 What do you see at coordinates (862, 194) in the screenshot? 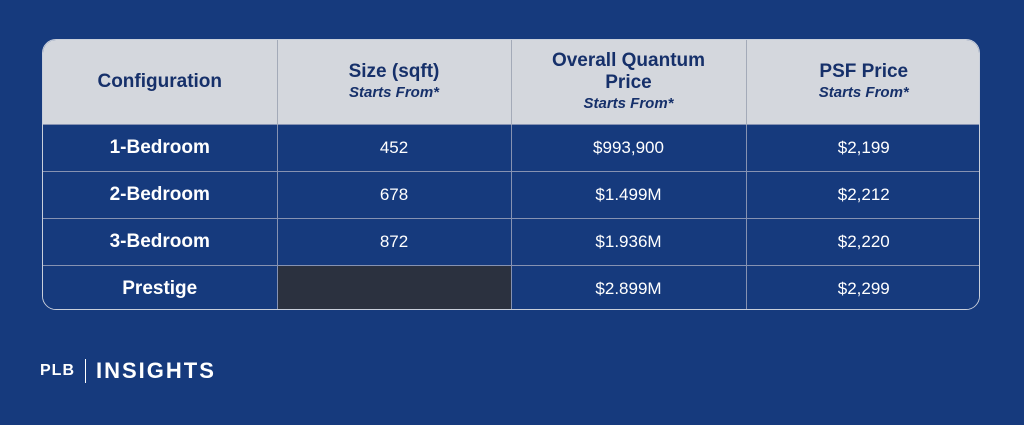
I see `psf-price-cell: $2,212` at bounding box center [862, 194].